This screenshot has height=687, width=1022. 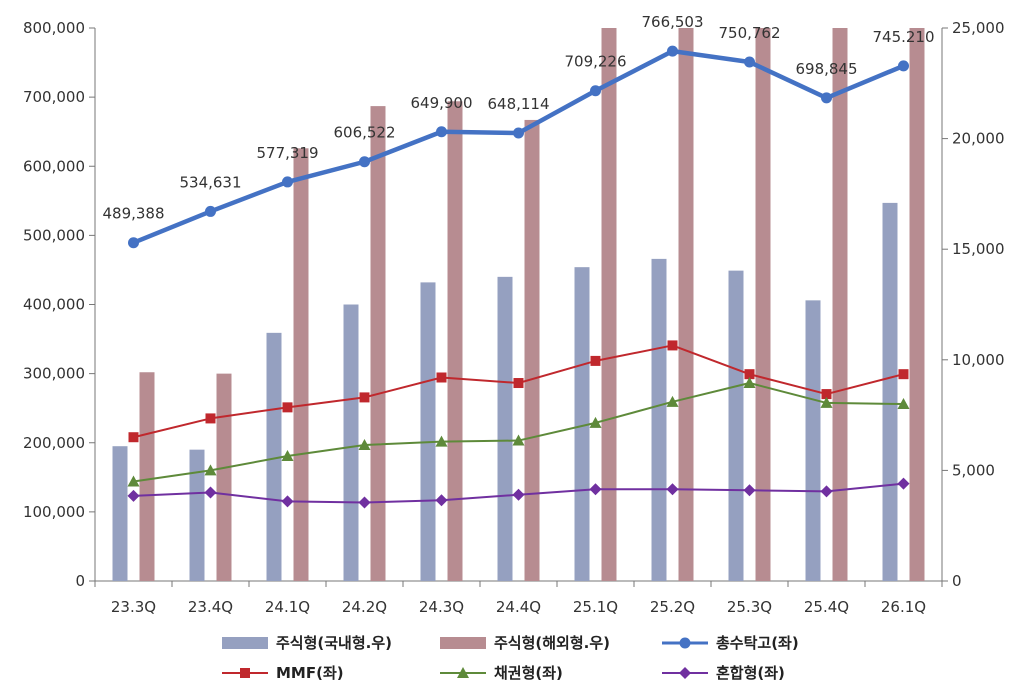 What do you see at coordinates (595, 607) in the screenshot?
I see `x-tick-label: 25.1Q` at bounding box center [595, 607].